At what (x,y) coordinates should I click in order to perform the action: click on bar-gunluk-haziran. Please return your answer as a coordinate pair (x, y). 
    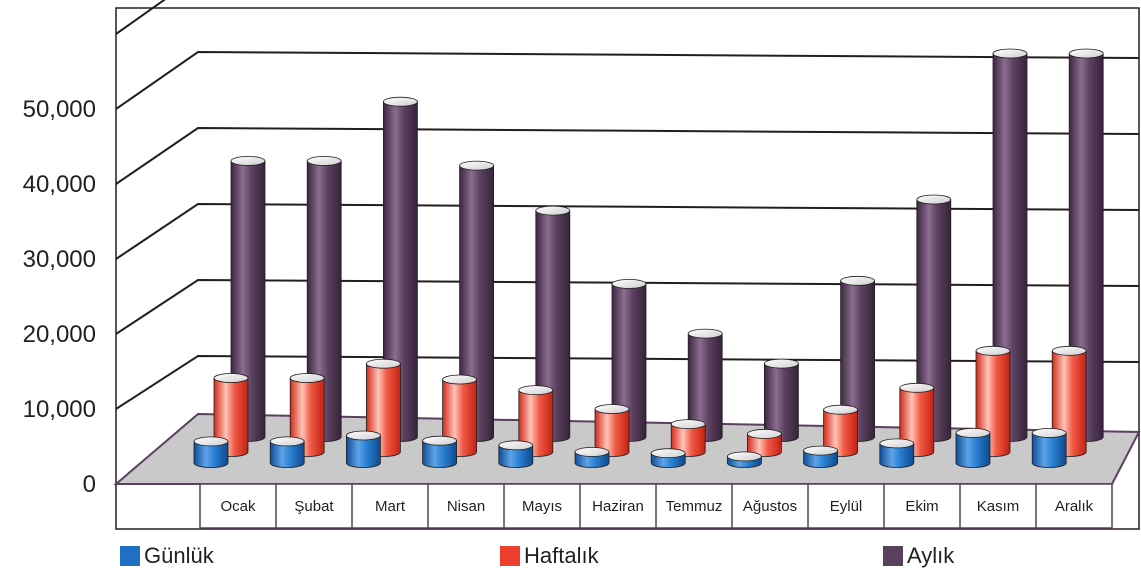
    Looking at the image, I should click on (592, 457).